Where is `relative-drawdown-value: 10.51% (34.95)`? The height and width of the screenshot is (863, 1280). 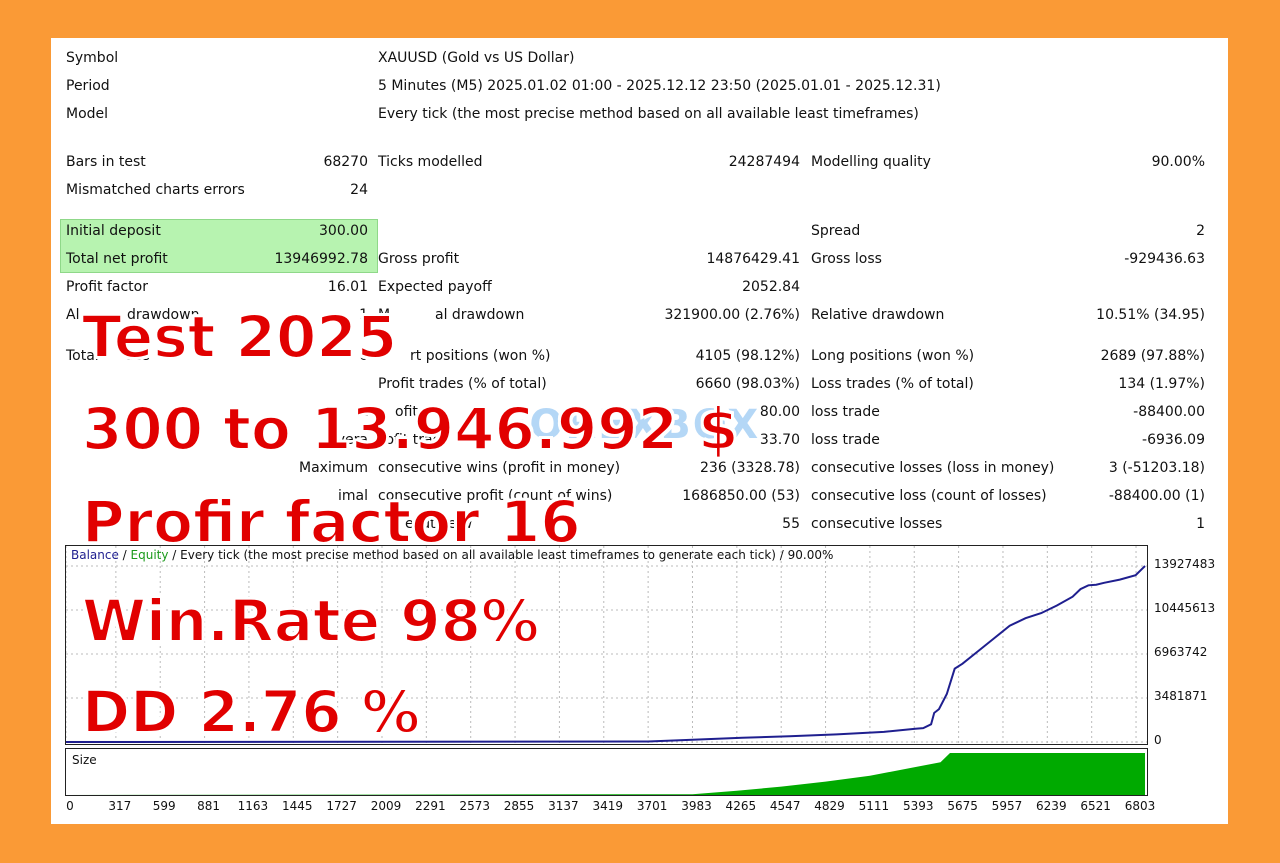 relative-drawdown-value: 10.51% (34.95) is located at coordinates (1150, 315).